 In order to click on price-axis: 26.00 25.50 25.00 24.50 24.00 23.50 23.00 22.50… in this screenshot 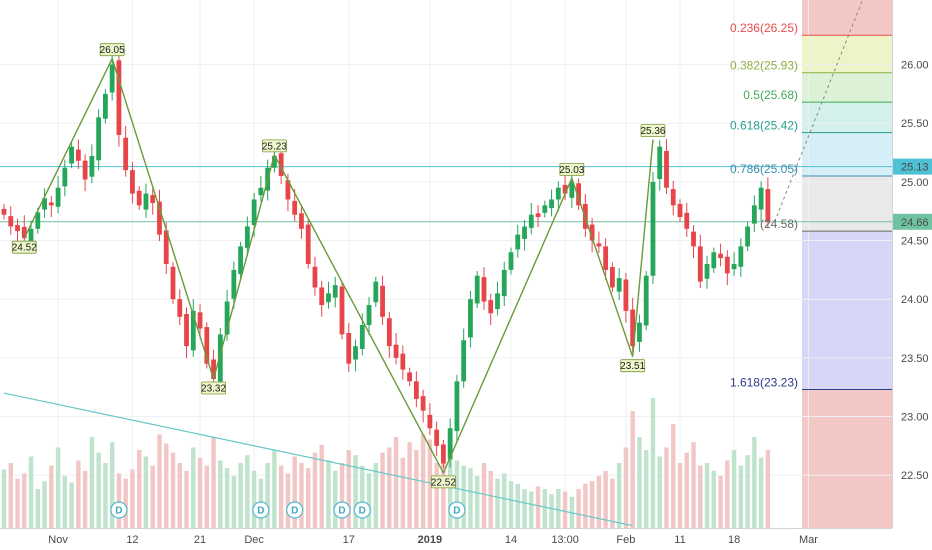, I will do `click(912, 275)`.